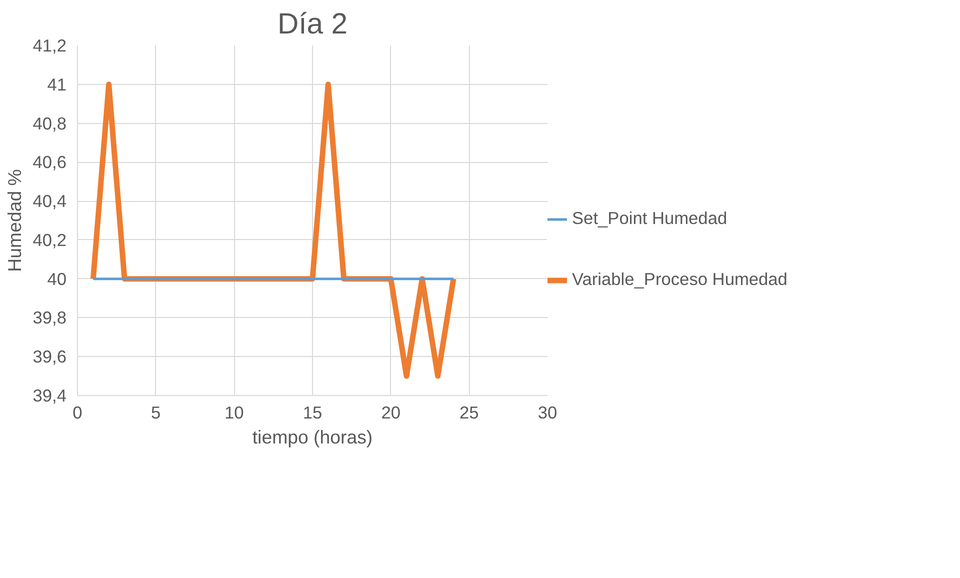 The height and width of the screenshot is (578, 960). What do you see at coordinates (312, 437) in the screenshot?
I see `x-axis-title: tiempo (horas)` at bounding box center [312, 437].